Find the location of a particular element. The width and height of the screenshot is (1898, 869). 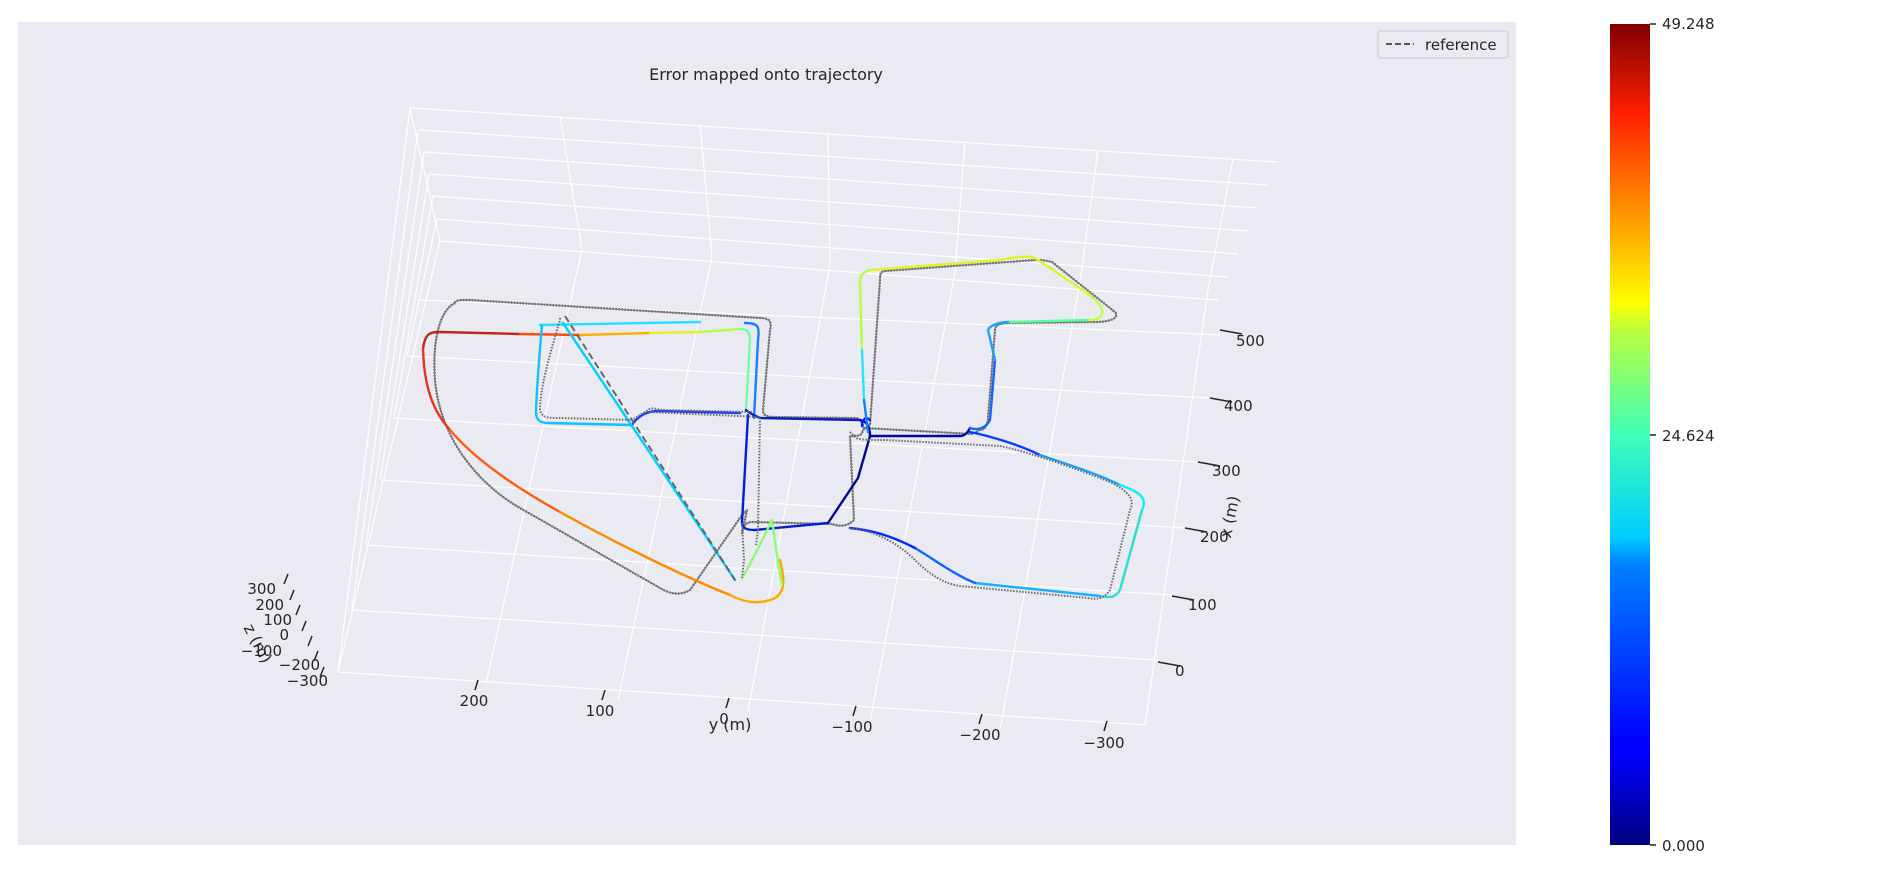

z-tick-label: 100 is located at coordinates (277, 620).